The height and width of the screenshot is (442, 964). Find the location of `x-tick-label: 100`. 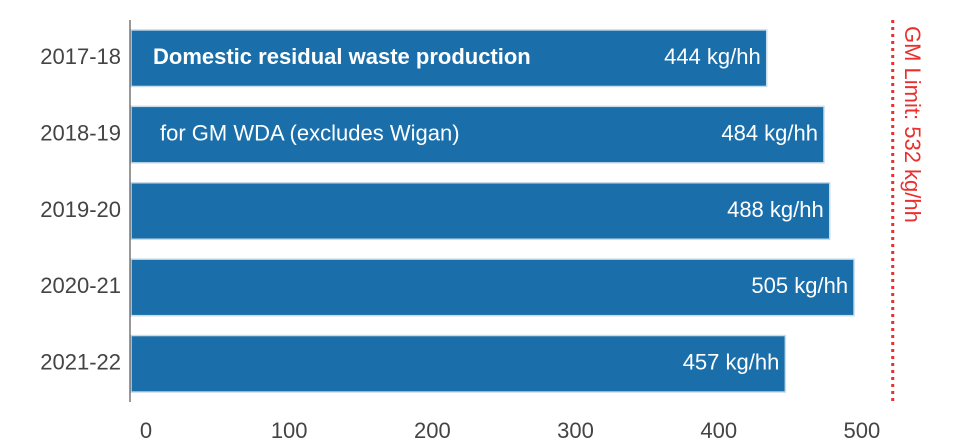

x-tick-label: 100 is located at coordinates (289, 430).